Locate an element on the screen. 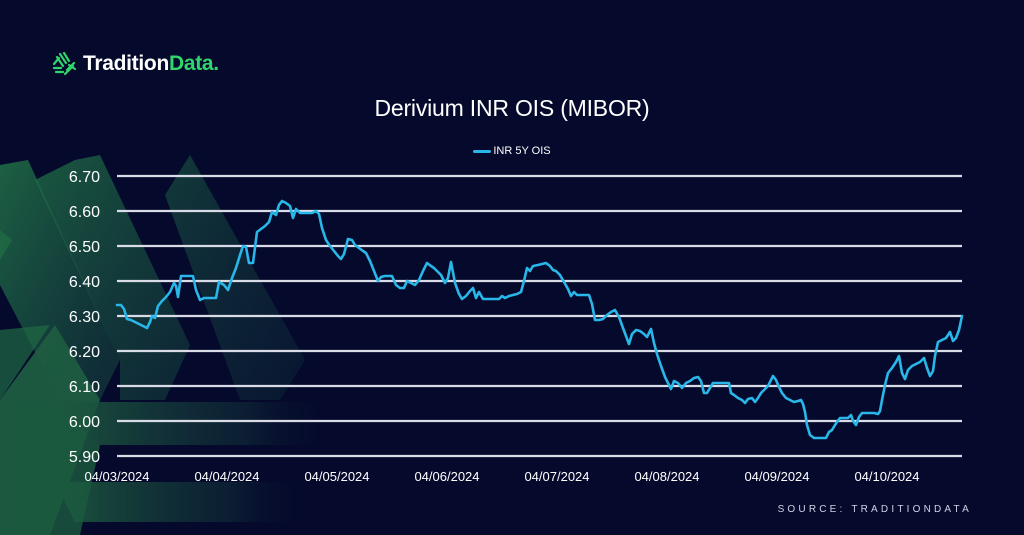 The height and width of the screenshot is (535, 1024). x-tick-label: 04/04/2024 is located at coordinates (226, 476).